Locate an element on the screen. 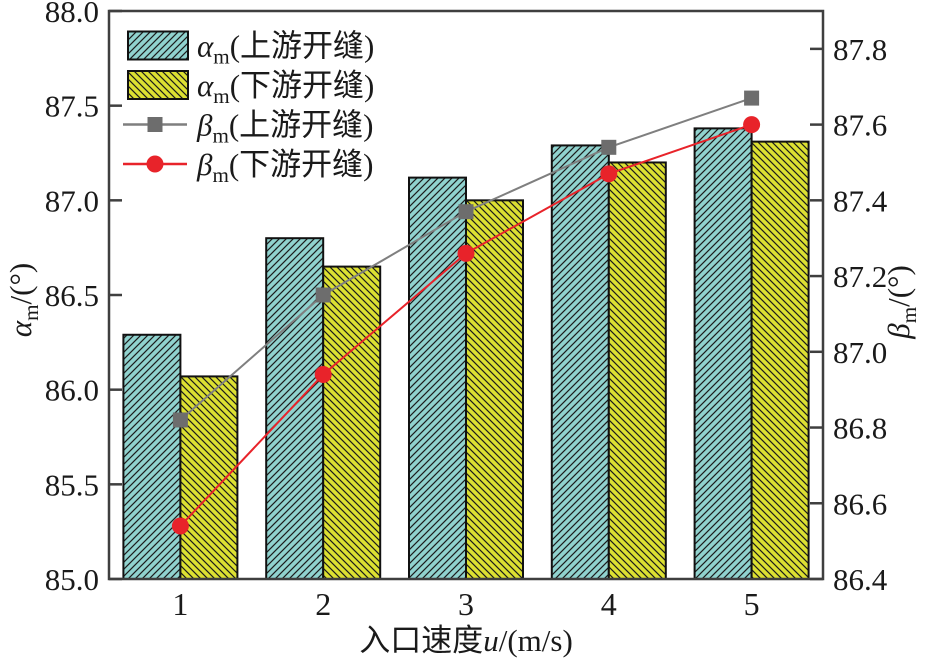 Image resolution: width=928 pixels, height=665 pixels. circle-marker-beta-downstream-u4 is located at coordinates (609, 174).